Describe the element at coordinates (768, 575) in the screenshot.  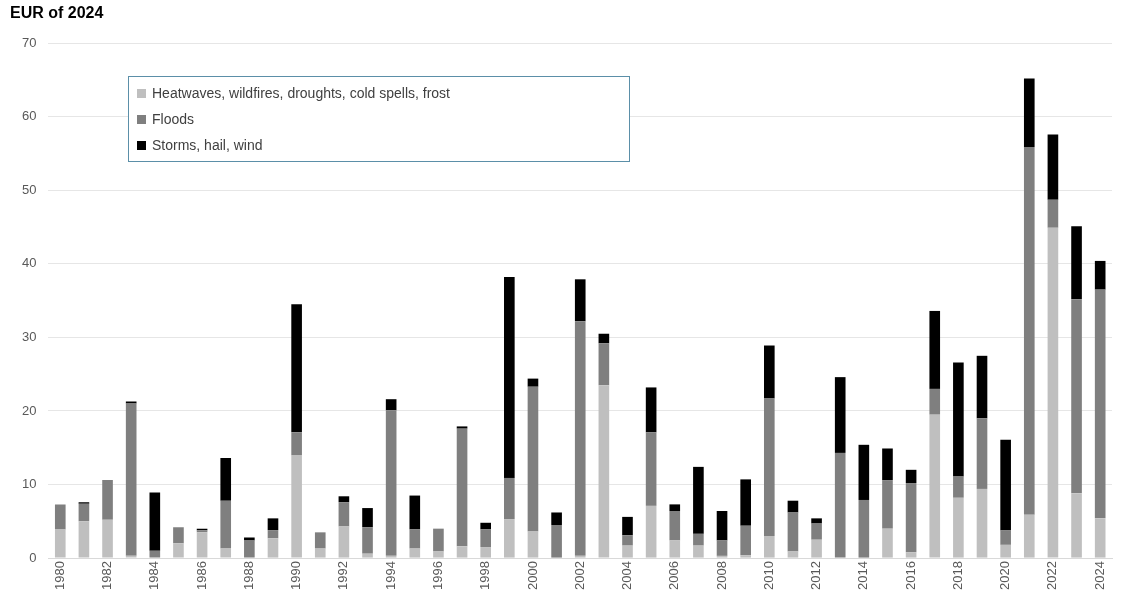
I see `x-tick-label: 2010` at that location.